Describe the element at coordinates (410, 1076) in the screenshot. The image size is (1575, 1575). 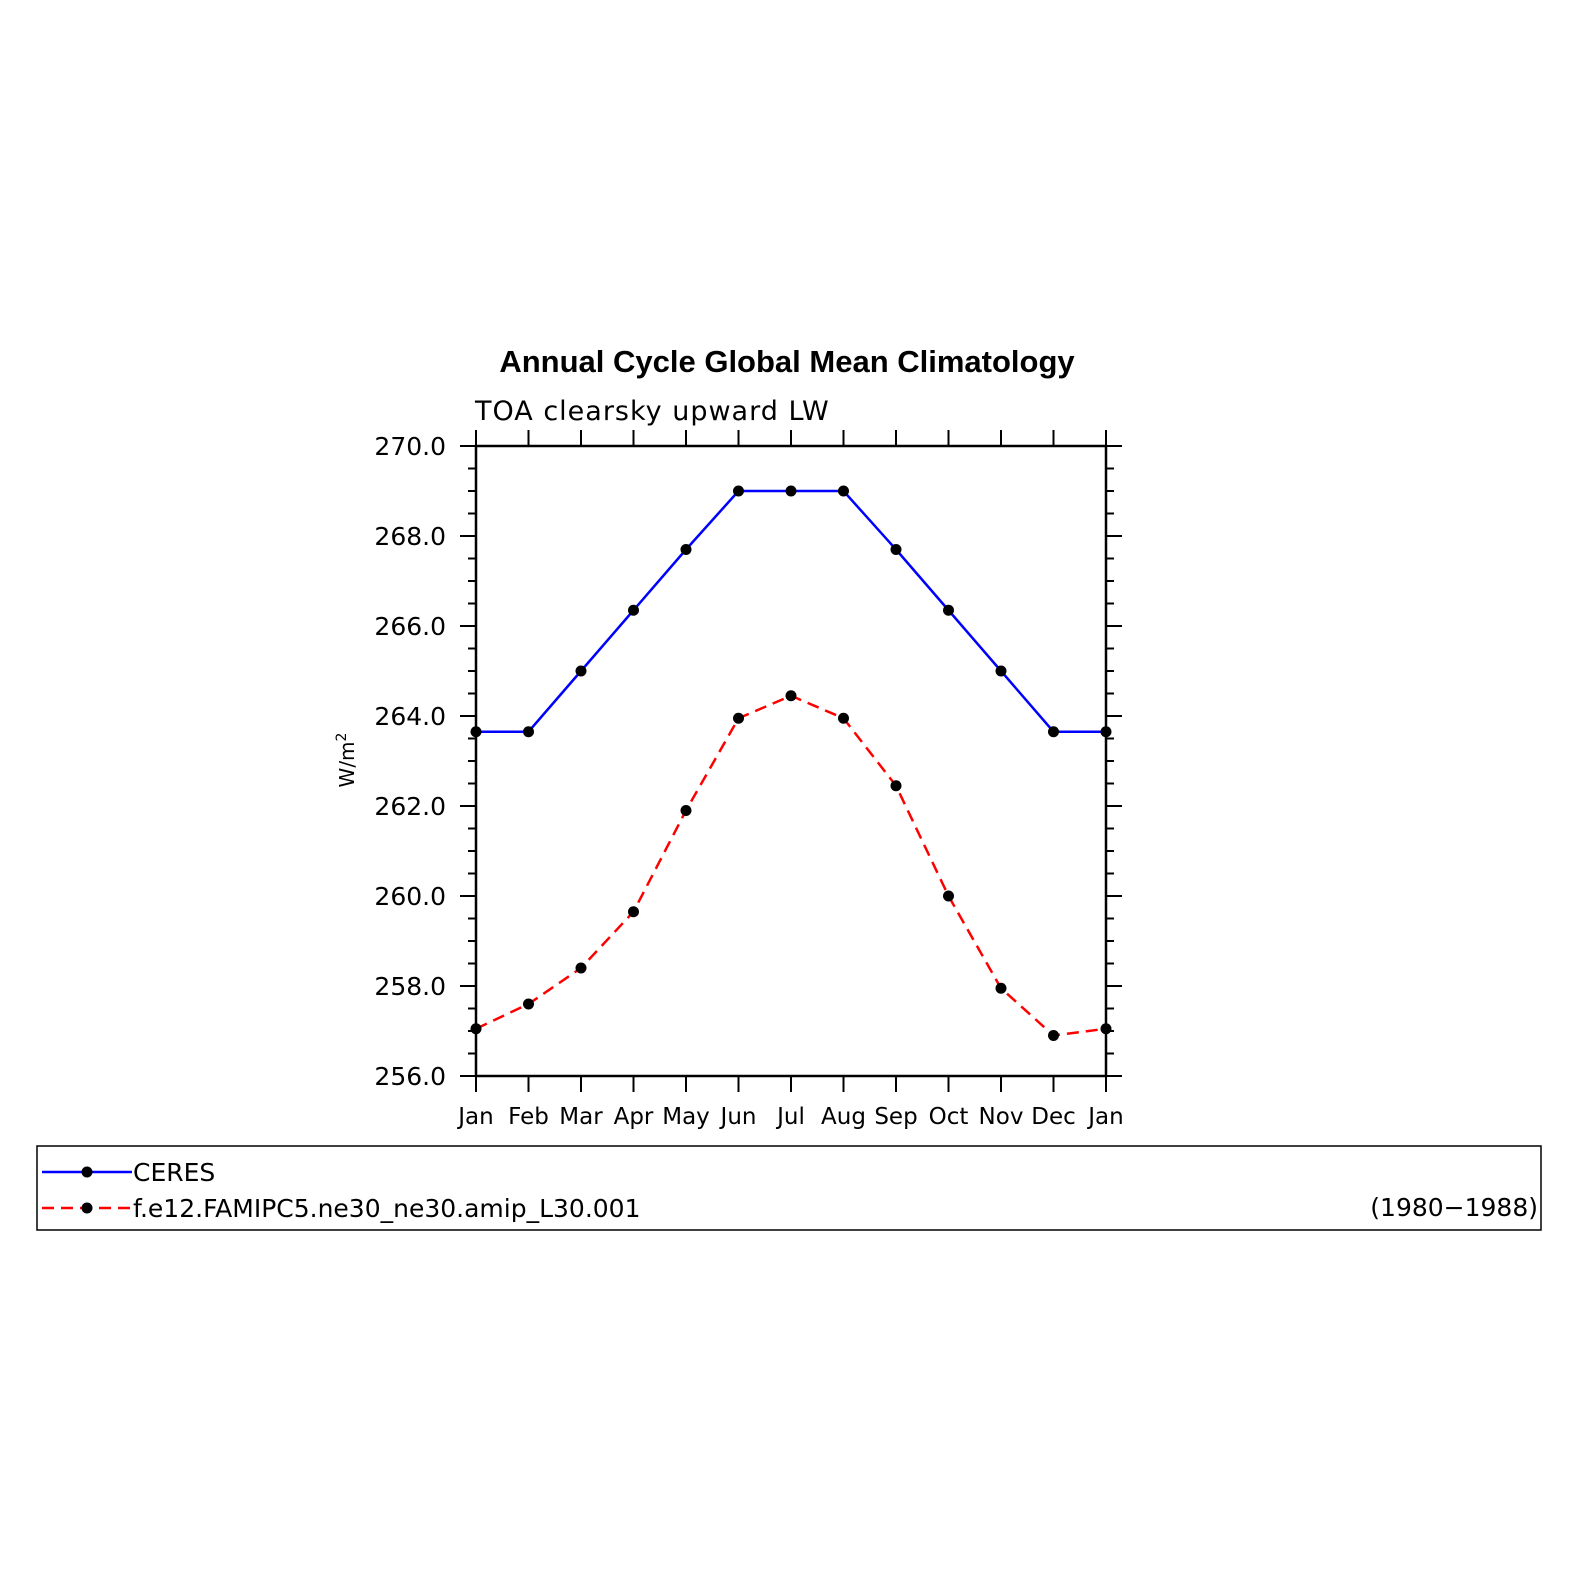
I see `y-tick-label: 256.0` at that location.